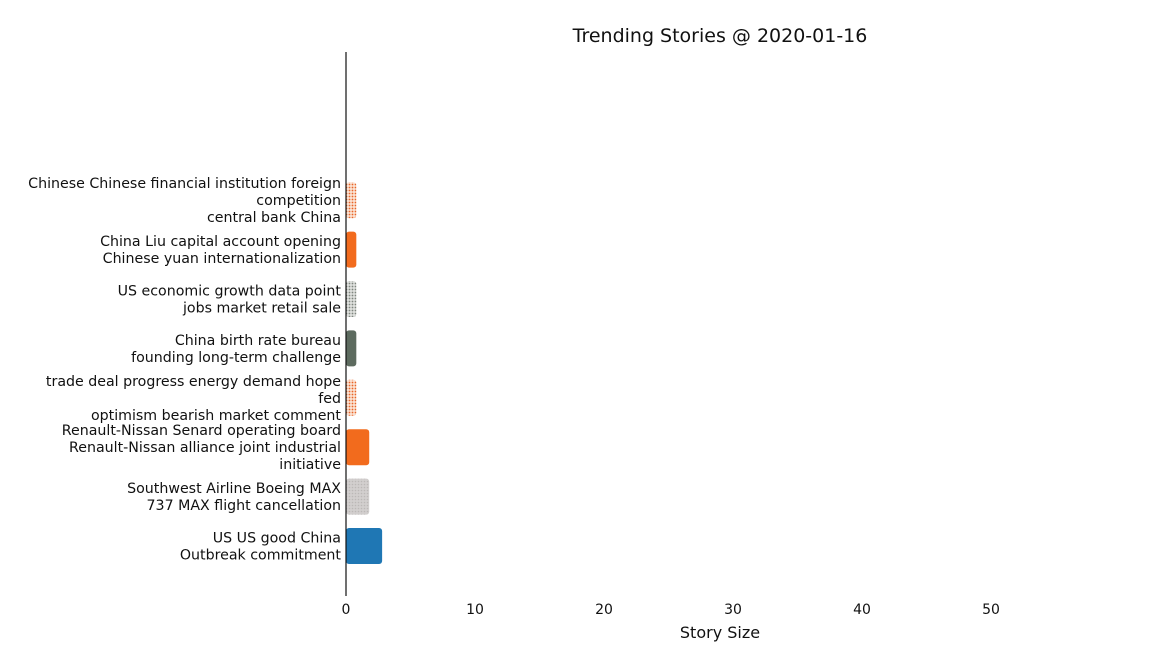  What do you see at coordinates (220, 242) in the screenshot?
I see `category-label-line: China Liu capital account opening` at bounding box center [220, 242].